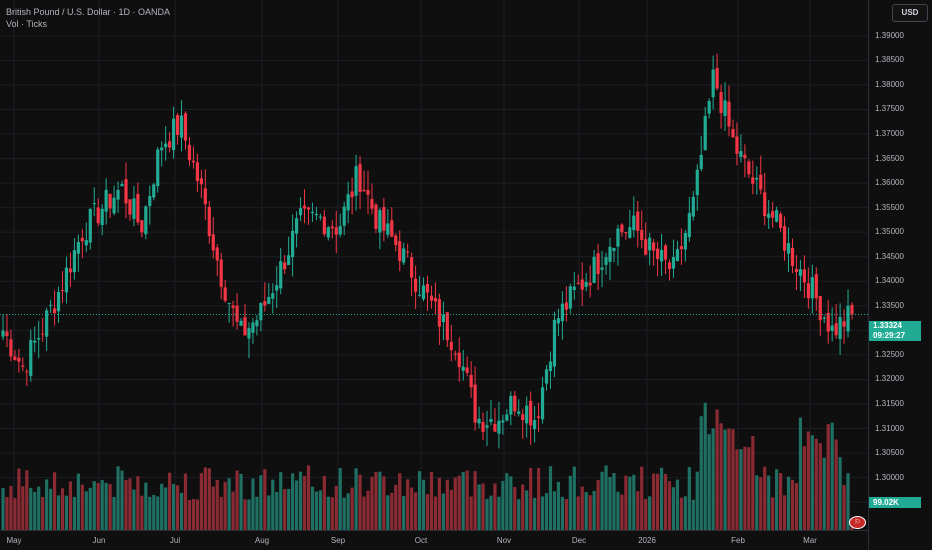  What do you see at coordinates (889, 477) in the screenshot?
I see `price-tick-label: 1.30000` at bounding box center [889, 477].